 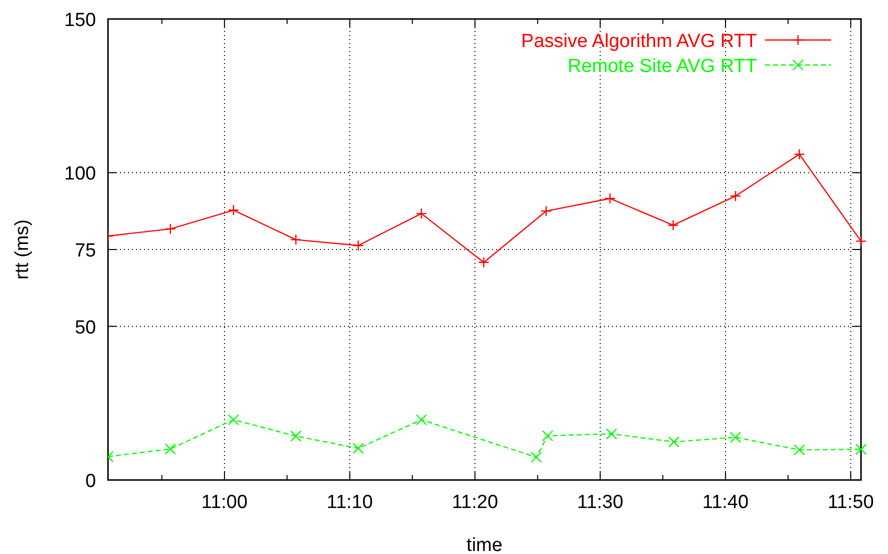 What do you see at coordinates (475, 502) in the screenshot?
I see `x-tick-label: 11:20` at bounding box center [475, 502].